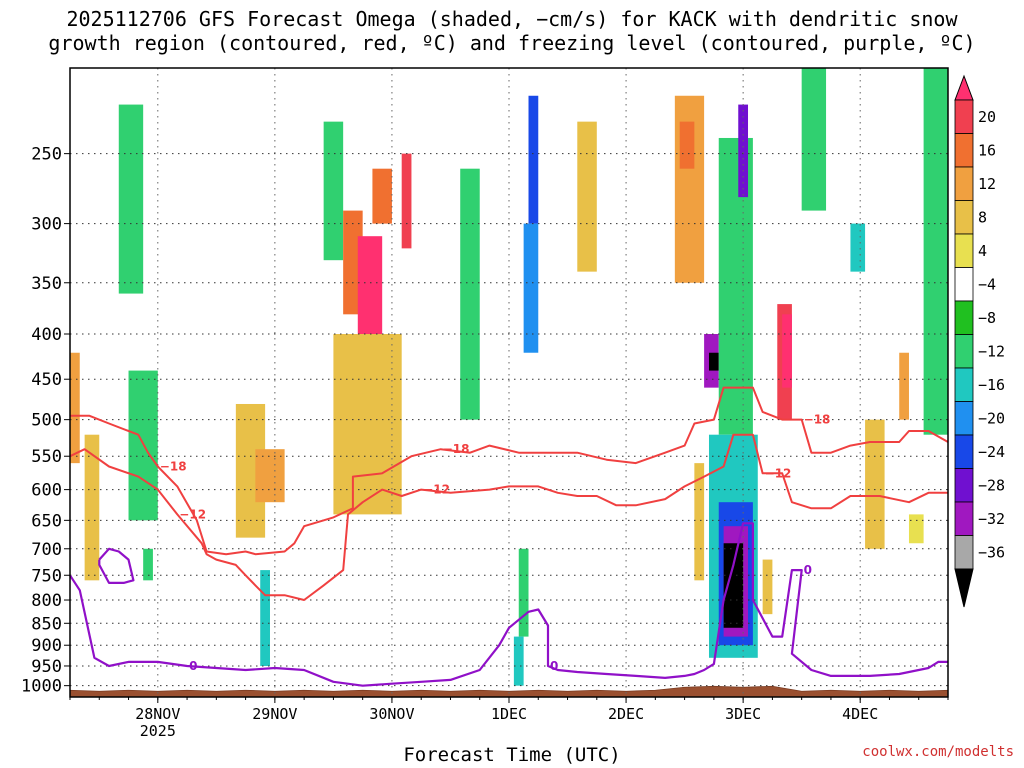  Describe the element at coordinates (509, 714) in the screenshot. I see `x-tick-label: 1DEC` at that location.